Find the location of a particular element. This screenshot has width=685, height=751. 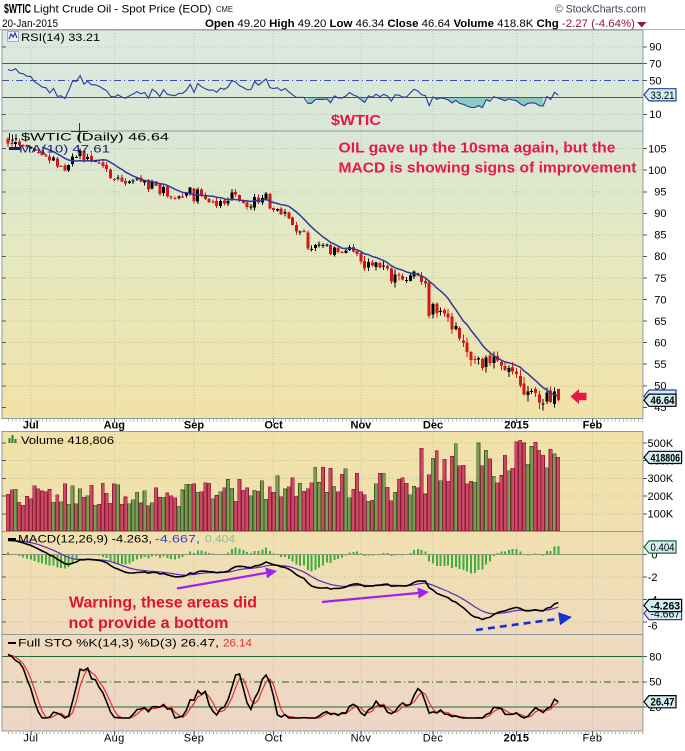

svg-text: 105 is located at coordinates (657, 150).